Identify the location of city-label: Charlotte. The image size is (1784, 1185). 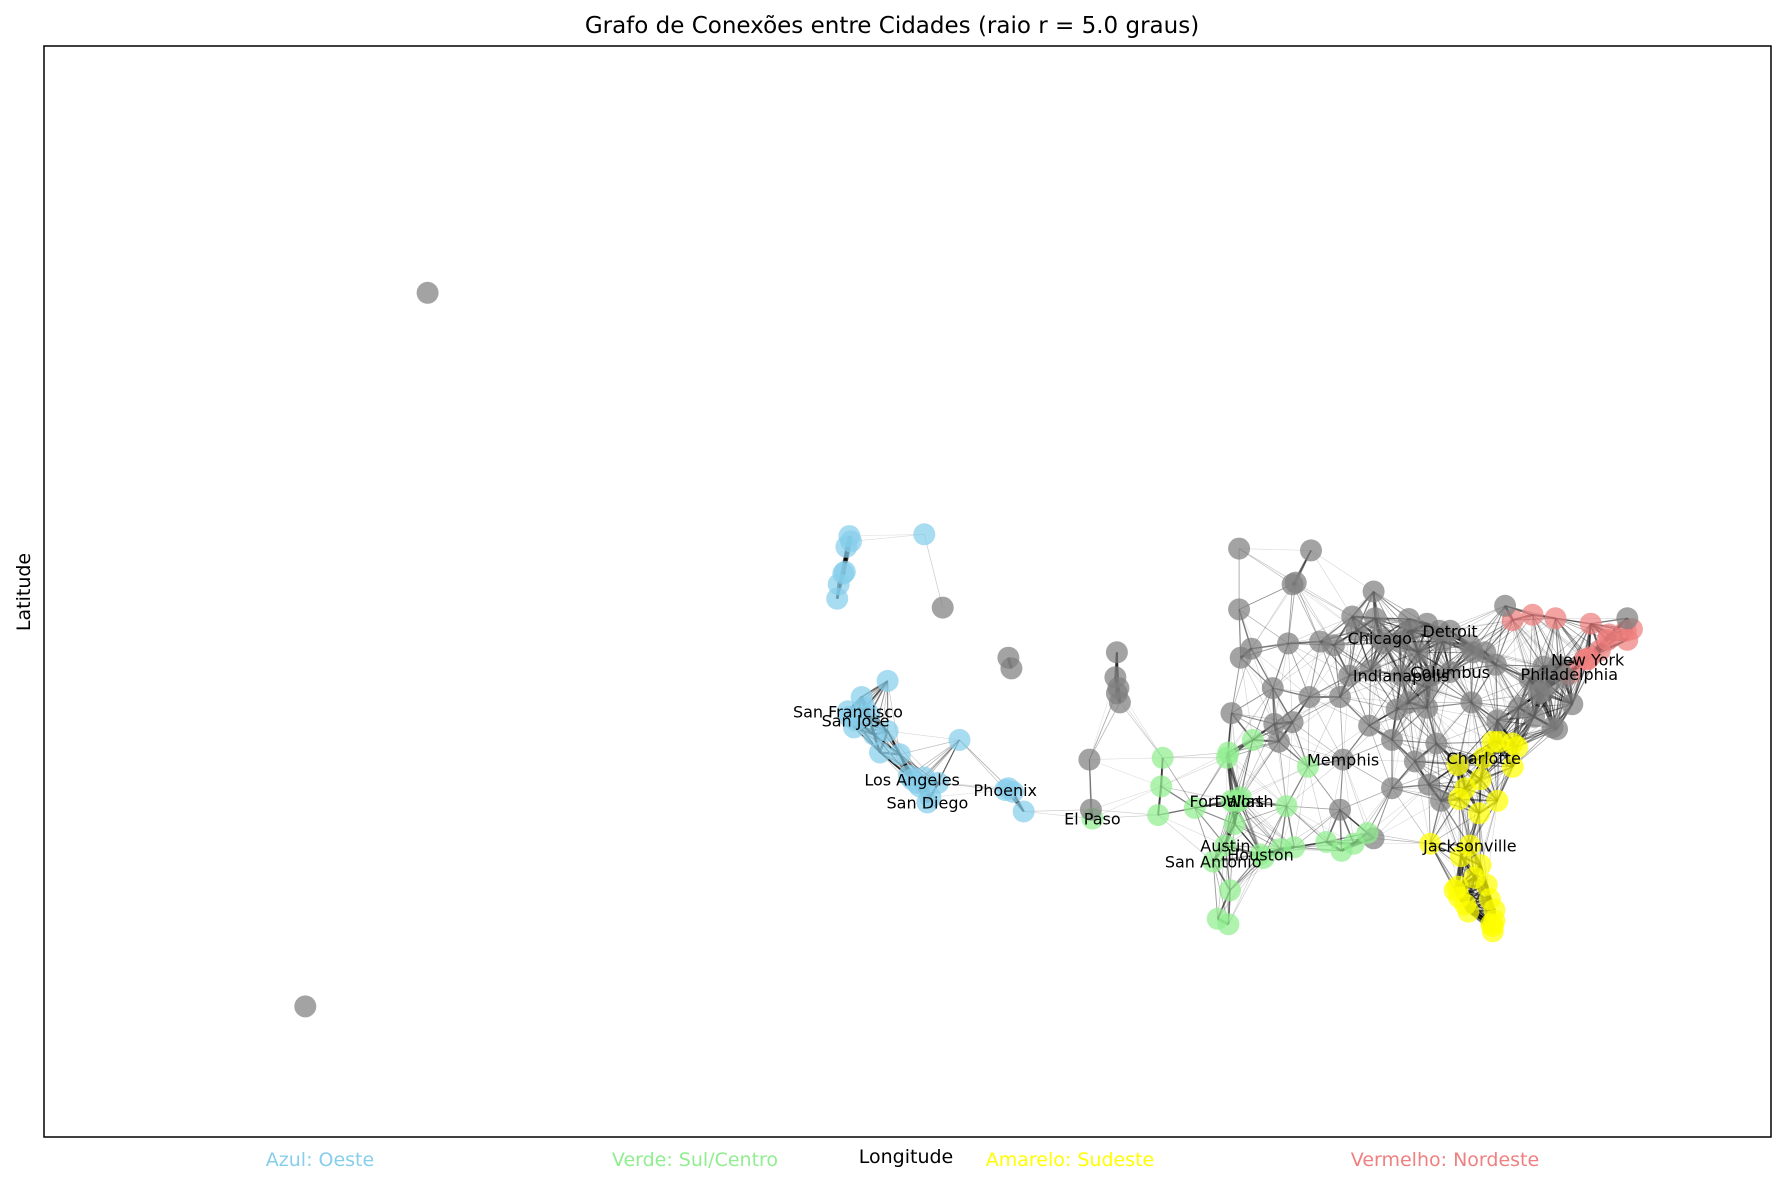
(1484, 758).